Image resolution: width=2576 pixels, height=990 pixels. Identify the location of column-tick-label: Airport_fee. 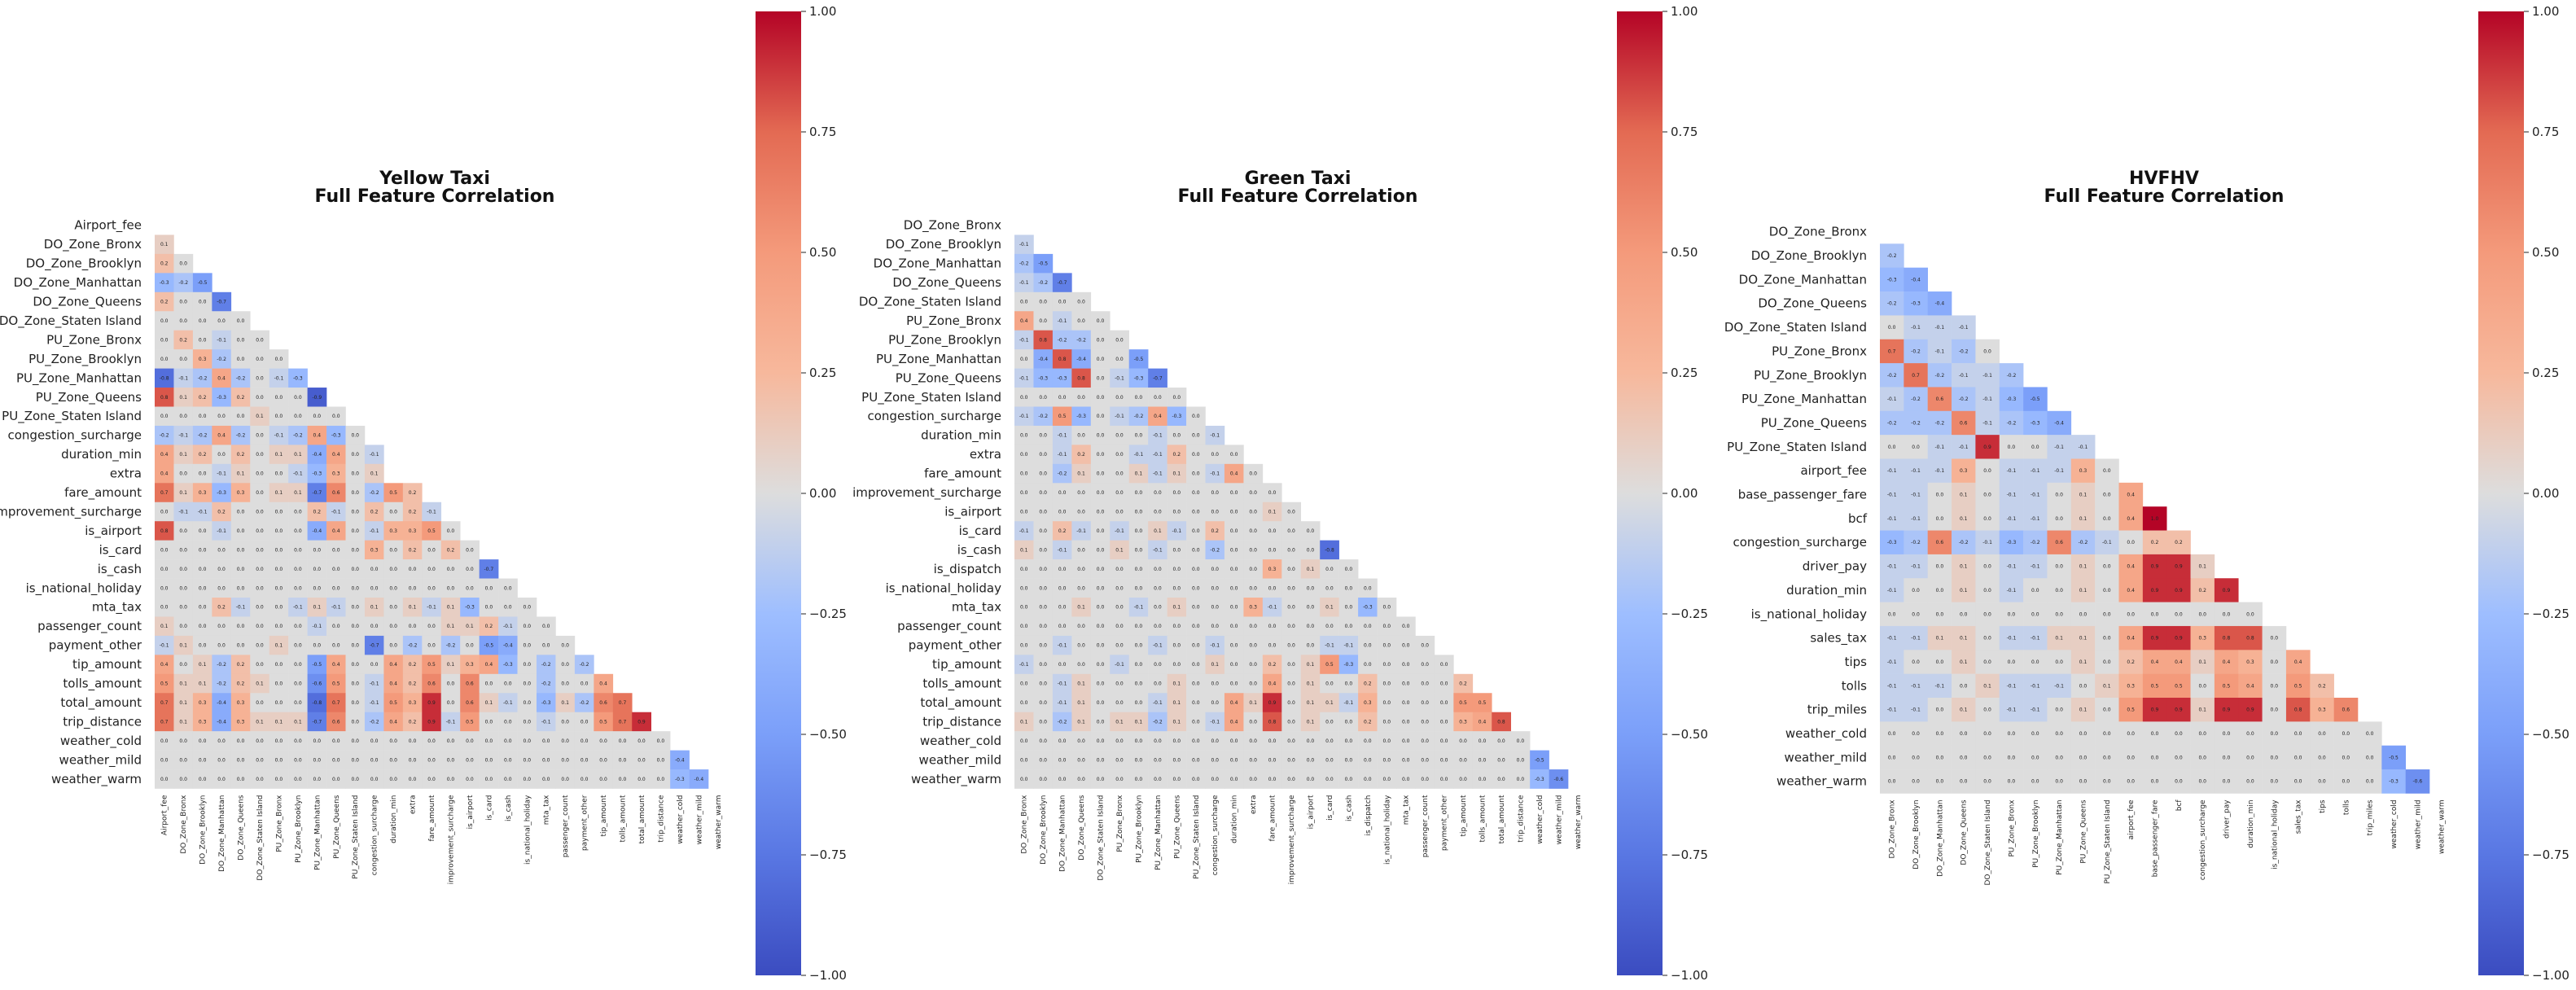
(165, 815).